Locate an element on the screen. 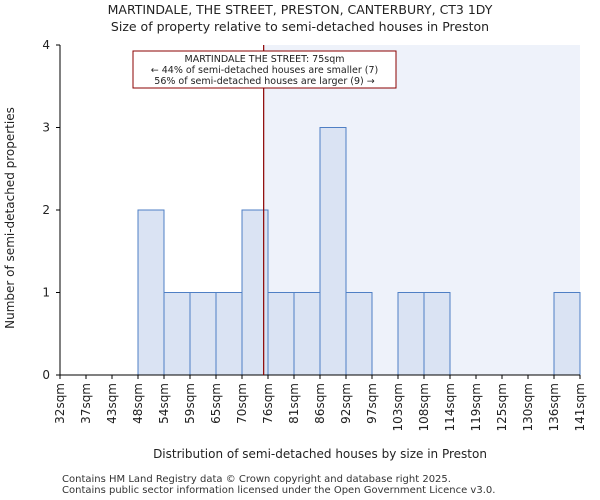 The height and width of the screenshot is (500, 600). x-tick-label: 86sqm is located at coordinates (320, 403).